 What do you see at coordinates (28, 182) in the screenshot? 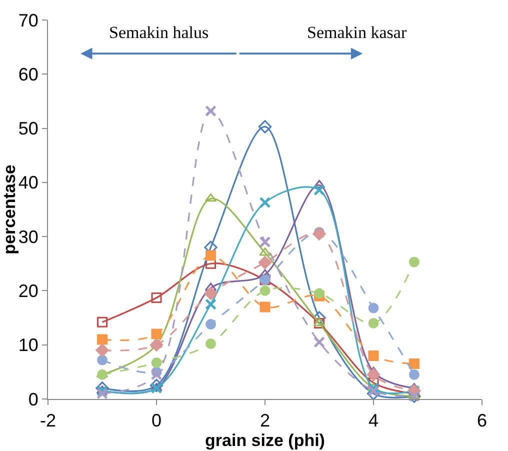
I see `y-tick-label: 40` at bounding box center [28, 182].